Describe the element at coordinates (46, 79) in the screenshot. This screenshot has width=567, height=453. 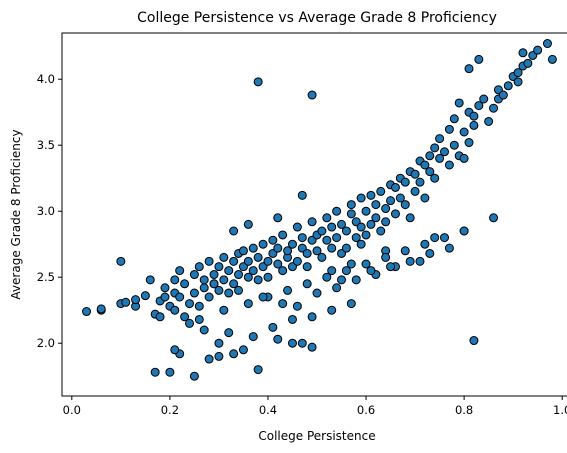
I see `y-tick-label: 4.0` at that location.